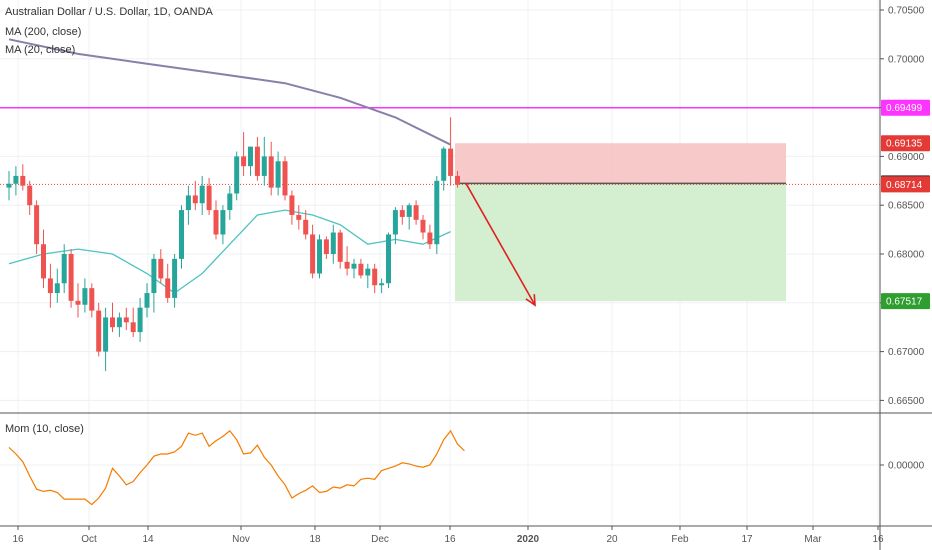 This screenshot has width=932, height=550. I want to click on price-tick-label: 0.70000, so click(906, 59).